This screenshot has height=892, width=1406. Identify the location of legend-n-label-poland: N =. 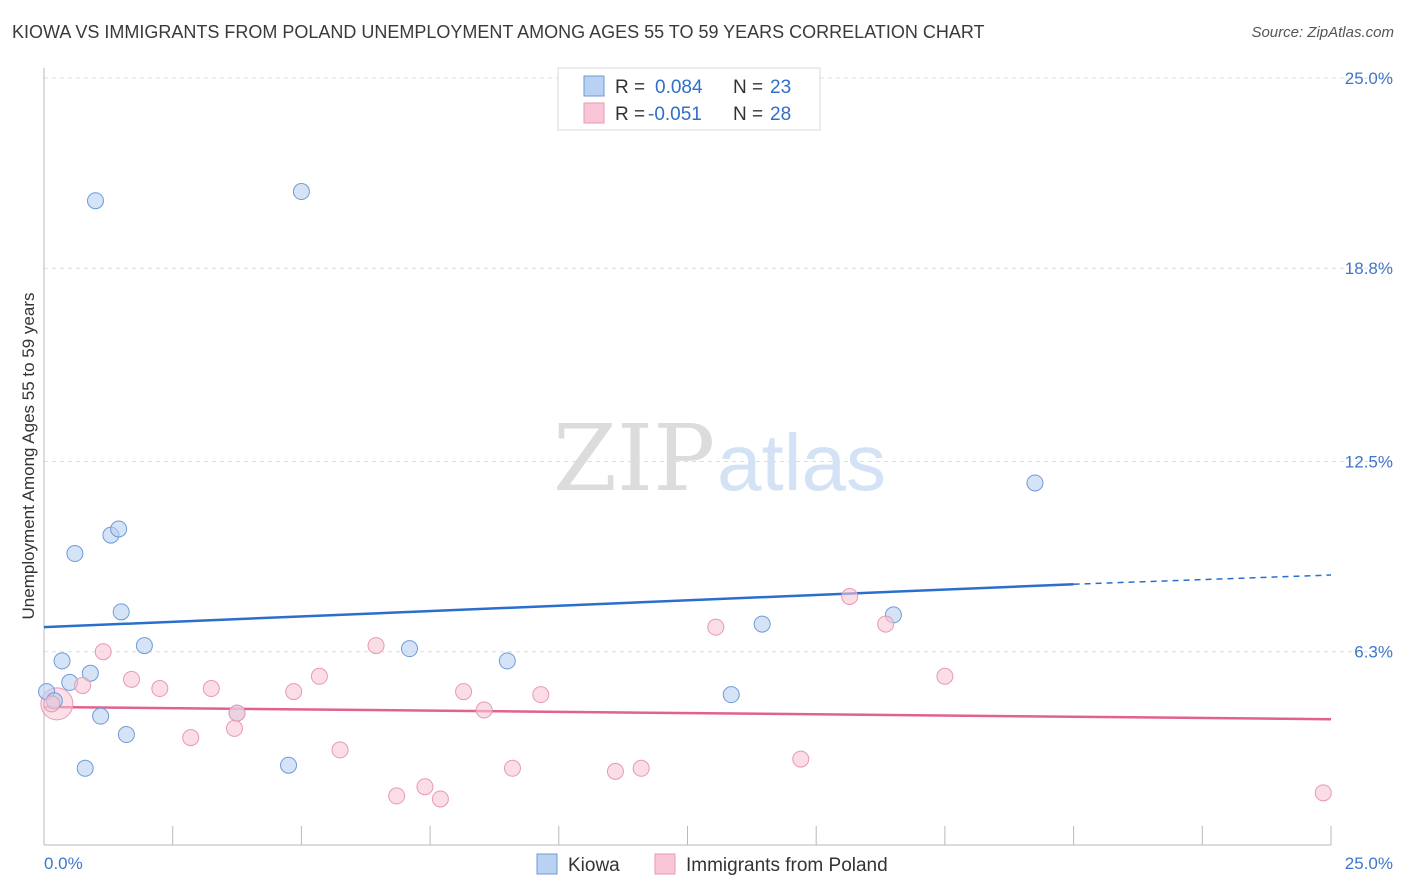
(748, 114).